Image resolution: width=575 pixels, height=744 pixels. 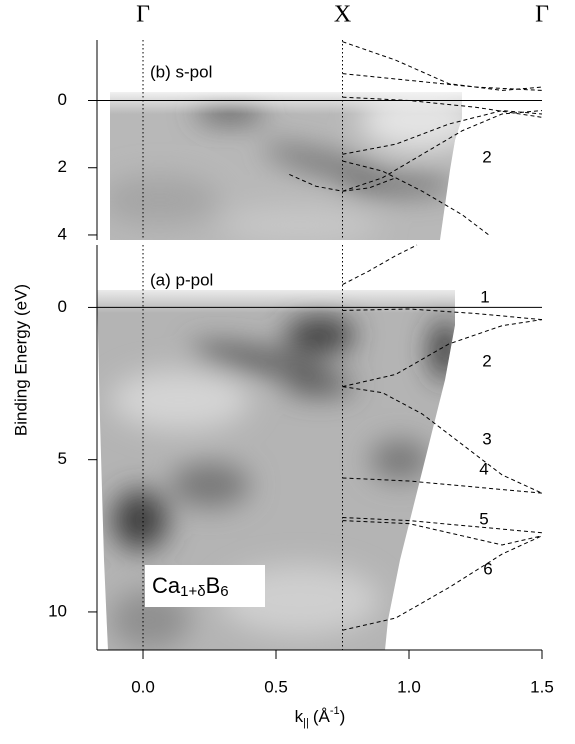 I want to click on sample-label-box, so click(x=205, y=586).